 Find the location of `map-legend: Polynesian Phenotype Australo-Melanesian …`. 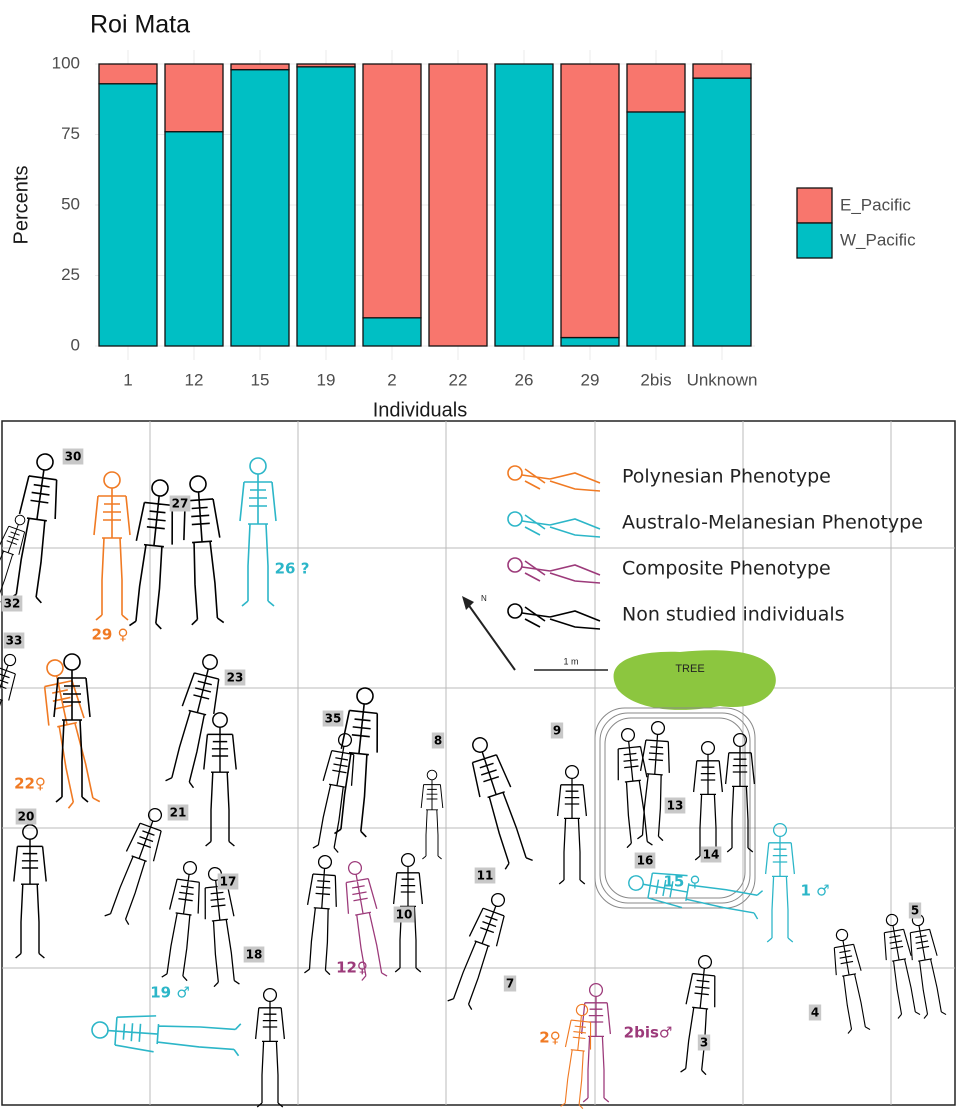

map-legend: Polynesian Phenotype Australo-Melanesian … is located at coordinates (715, 547).